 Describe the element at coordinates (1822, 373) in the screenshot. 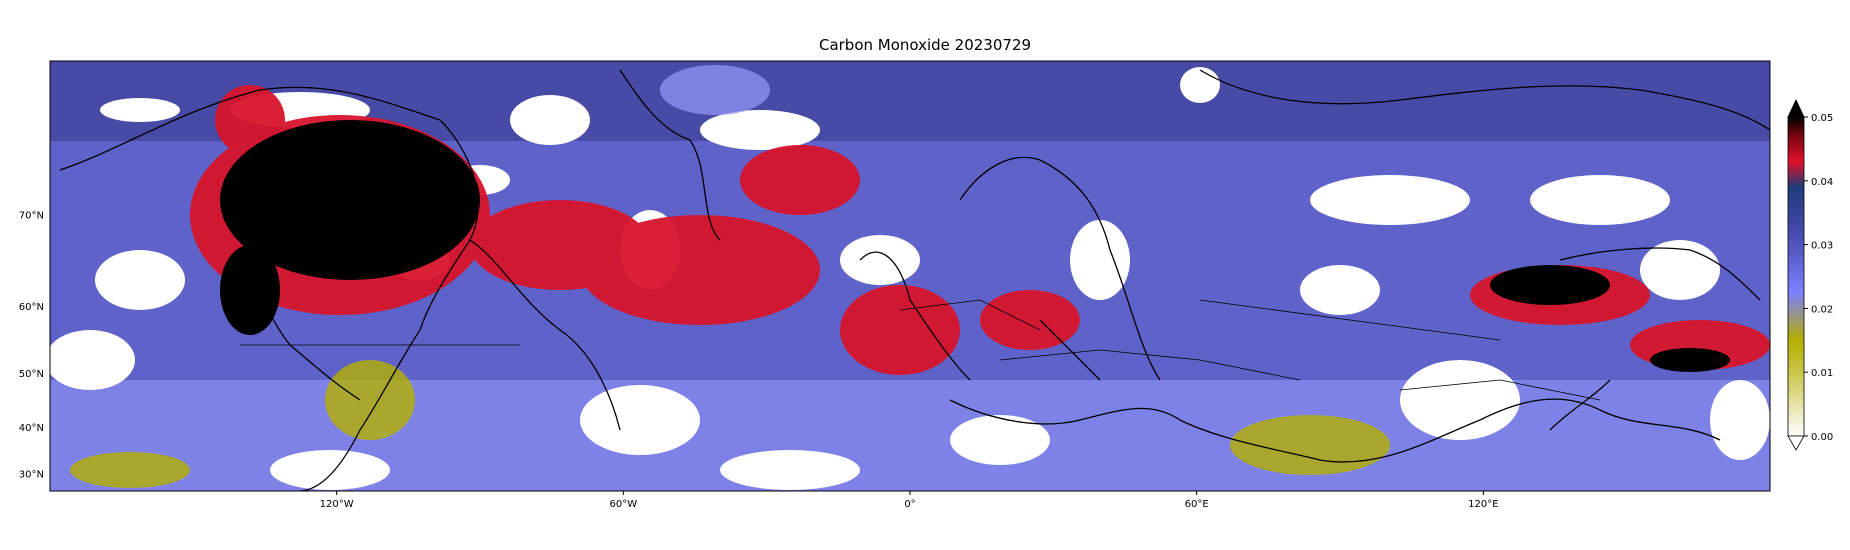

I see `colorbar-tick-label: 0.01` at that location.